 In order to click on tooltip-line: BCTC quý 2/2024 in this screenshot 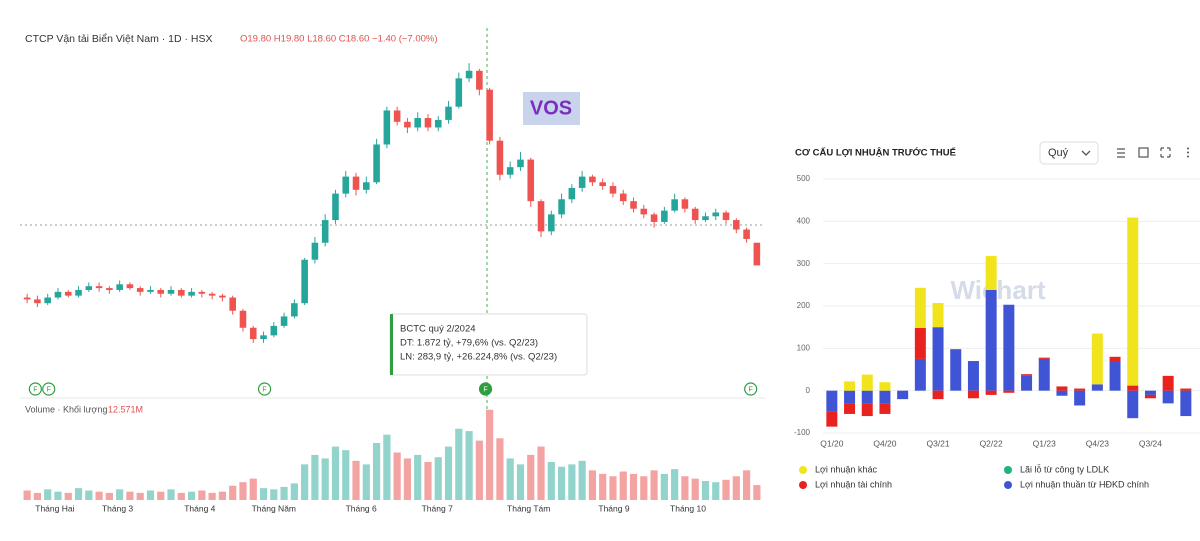, I will do `click(438, 329)`.